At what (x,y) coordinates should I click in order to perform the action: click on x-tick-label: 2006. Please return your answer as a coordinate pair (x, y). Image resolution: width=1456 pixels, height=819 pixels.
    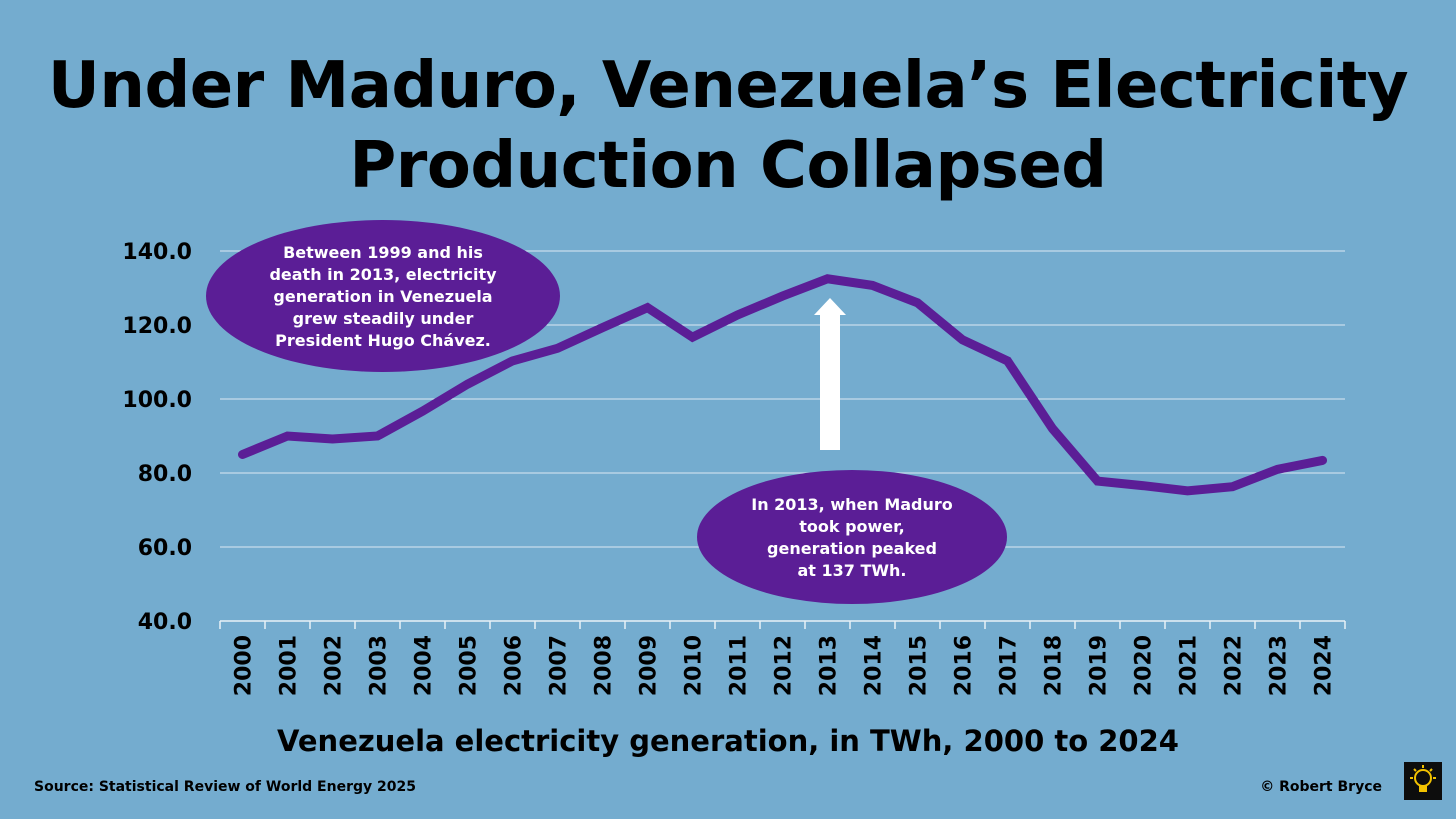
    Looking at the image, I should click on (514, 665).